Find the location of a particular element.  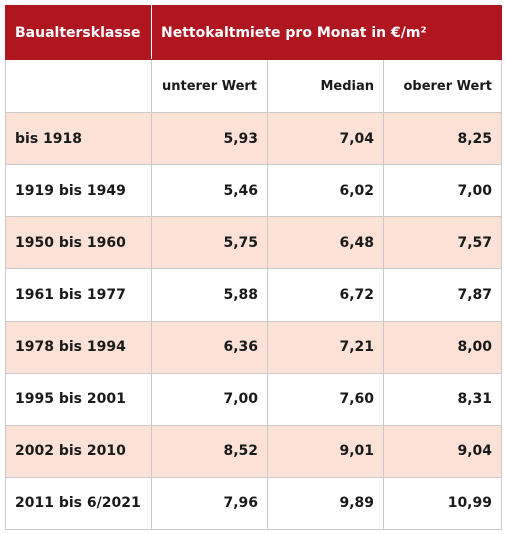

cell-low: 8,52 is located at coordinates (209, 451).